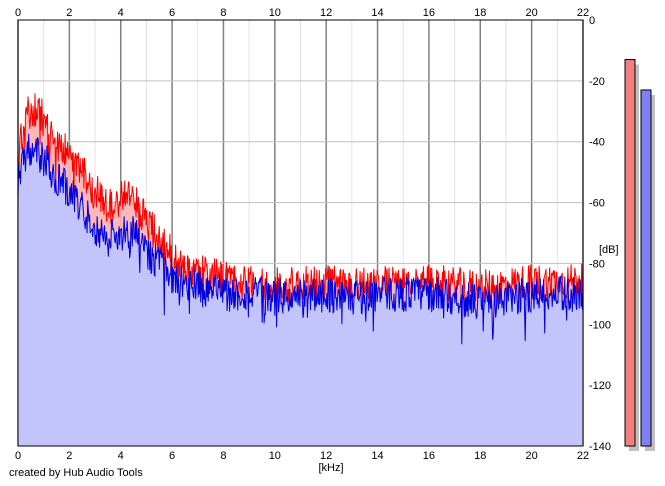  Describe the element at coordinates (480, 13) in the screenshot. I see `x-tick-label-top-9: 18` at that location.